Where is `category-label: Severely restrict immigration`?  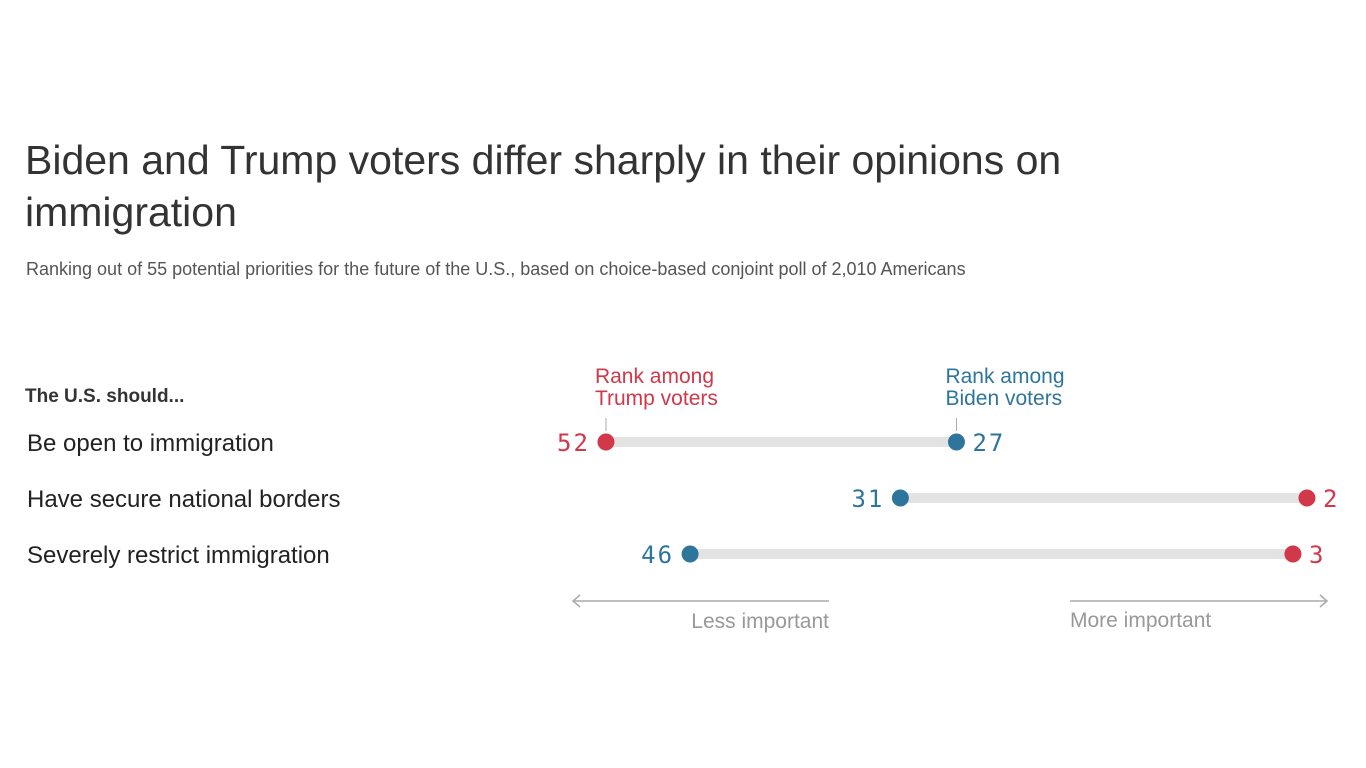
category-label: Severely restrict immigration is located at coordinates (178, 555).